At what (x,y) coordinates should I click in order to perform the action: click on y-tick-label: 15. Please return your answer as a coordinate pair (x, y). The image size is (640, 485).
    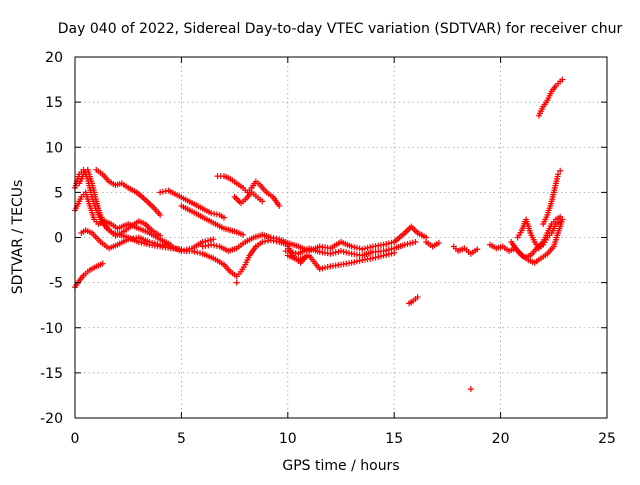
    Looking at the image, I should click on (54, 103).